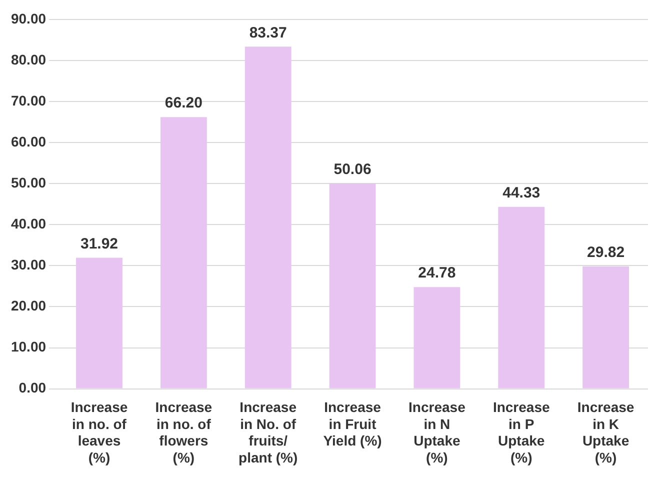  I want to click on data-label: 29.82, so click(606, 253).